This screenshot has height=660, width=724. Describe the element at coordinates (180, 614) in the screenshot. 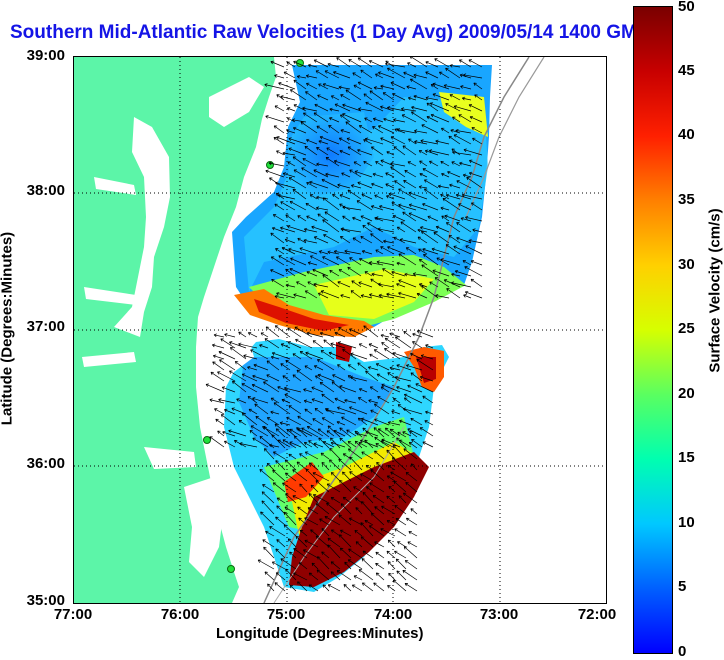

I see `x-tick-76: 76:00` at that location.